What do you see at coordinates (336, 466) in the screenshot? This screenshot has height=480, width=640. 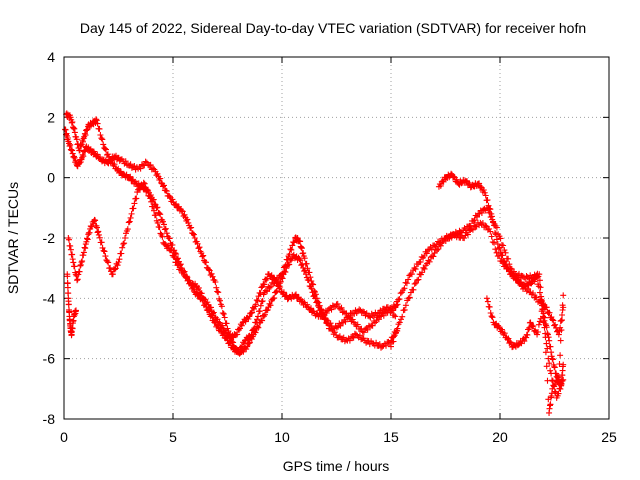 I see `x-axis-label: GPS time / hours` at bounding box center [336, 466].